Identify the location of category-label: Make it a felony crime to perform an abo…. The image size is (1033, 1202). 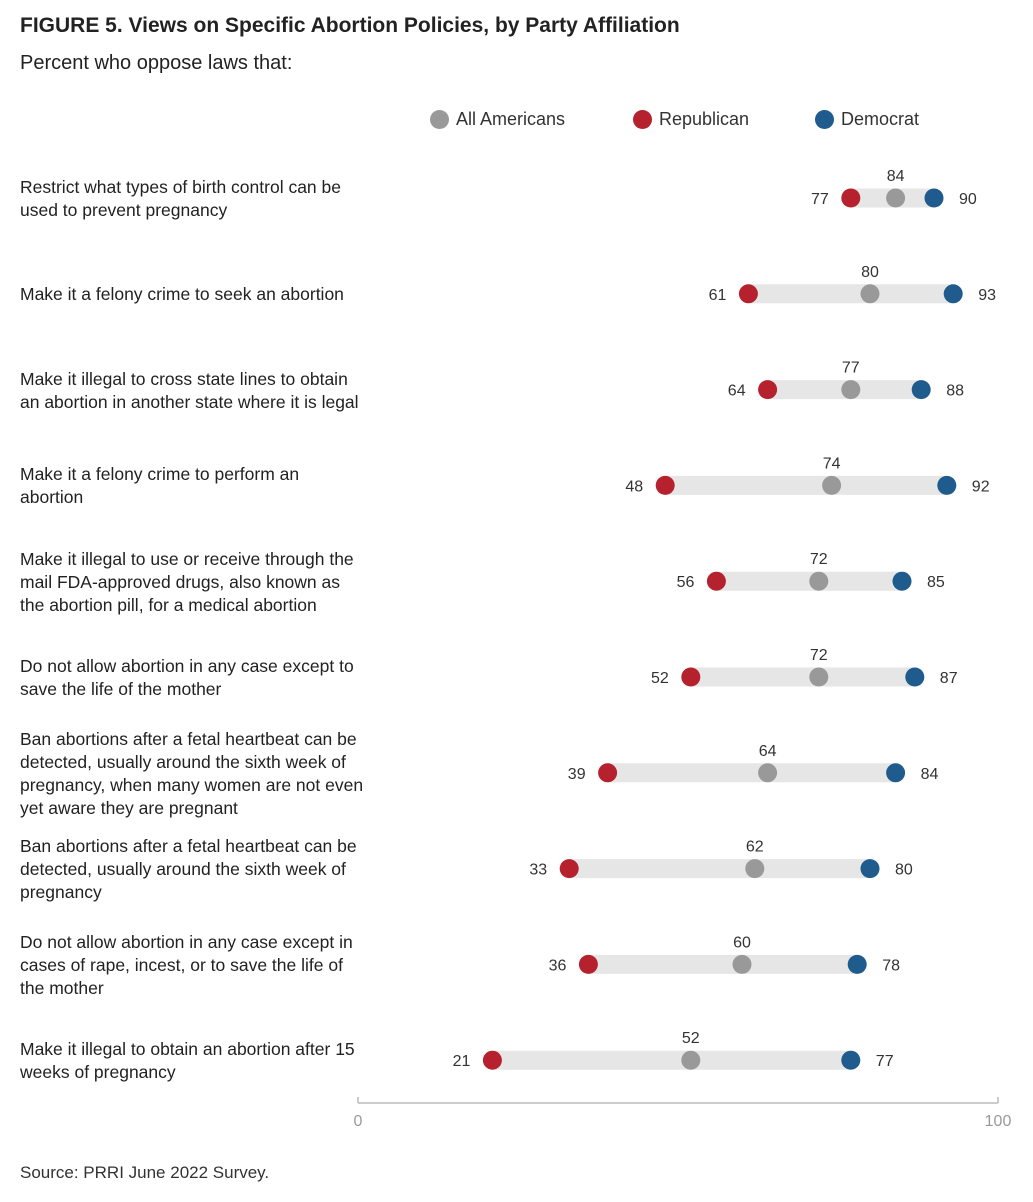
(160, 486).